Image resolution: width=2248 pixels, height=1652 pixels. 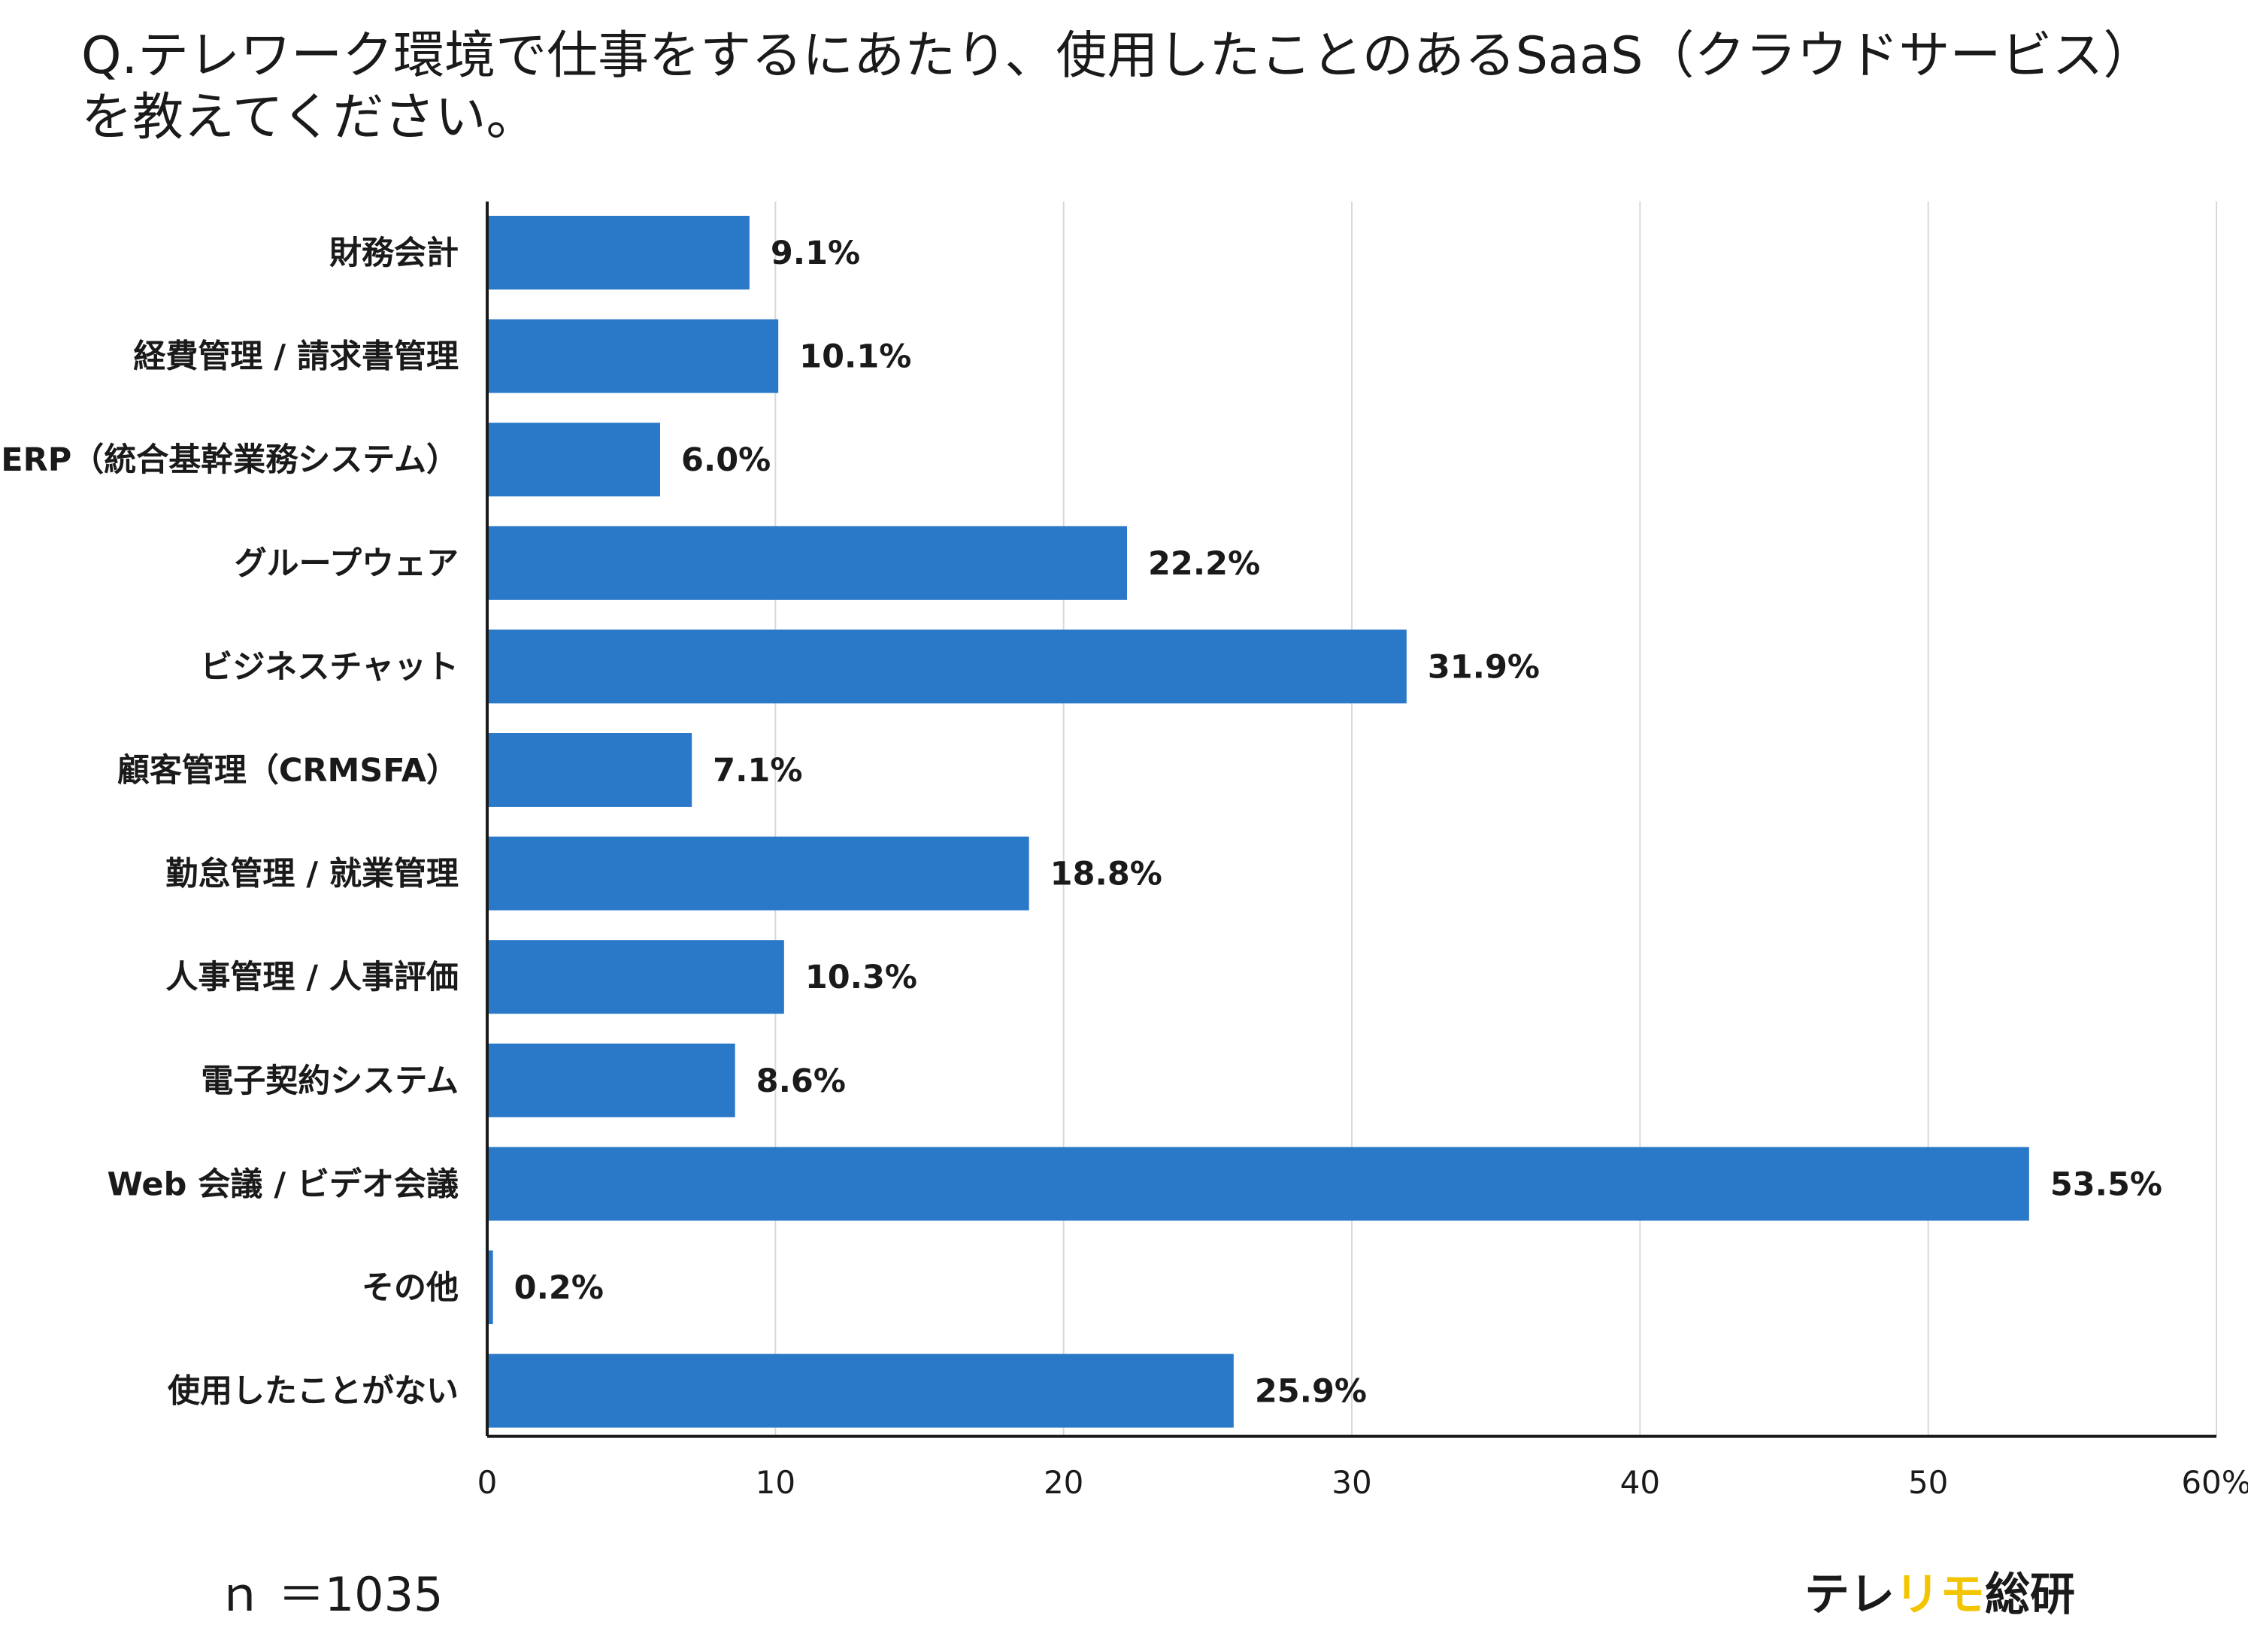 What do you see at coordinates (411, 1288) in the screenshot?
I see `category-label: その他` at bounding box center [411, 1288].